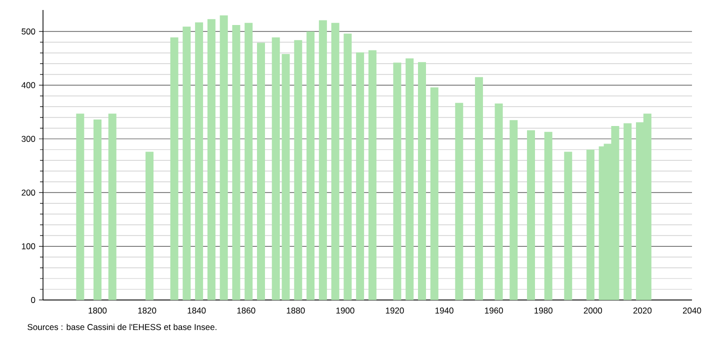  What do you see at coordinates (122, 327) in the screenshot?
I see `source-note: Sources : base Cassini de l'EHESS et base Insee.` at bounding box center [122, 327].